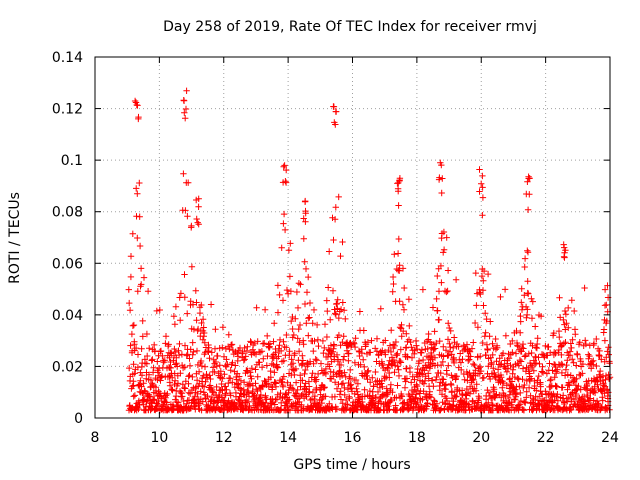 The height and width of the screenshot is (480, 640). What do you see at coordinates (67, 58) in the screenshot?
I see `y-tick-label: 0.14` at bounding box center [67, 58].